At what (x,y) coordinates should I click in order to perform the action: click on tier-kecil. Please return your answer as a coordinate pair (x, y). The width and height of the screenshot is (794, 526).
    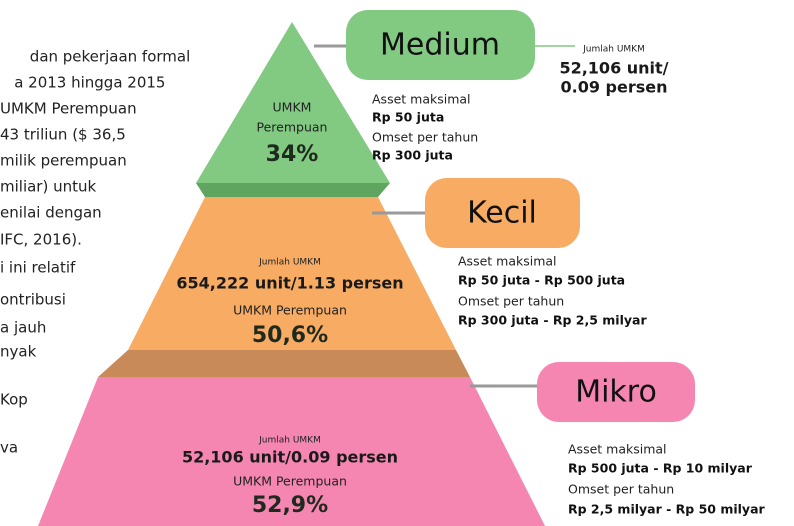
    Looking at the image, I should click on (292, 273).